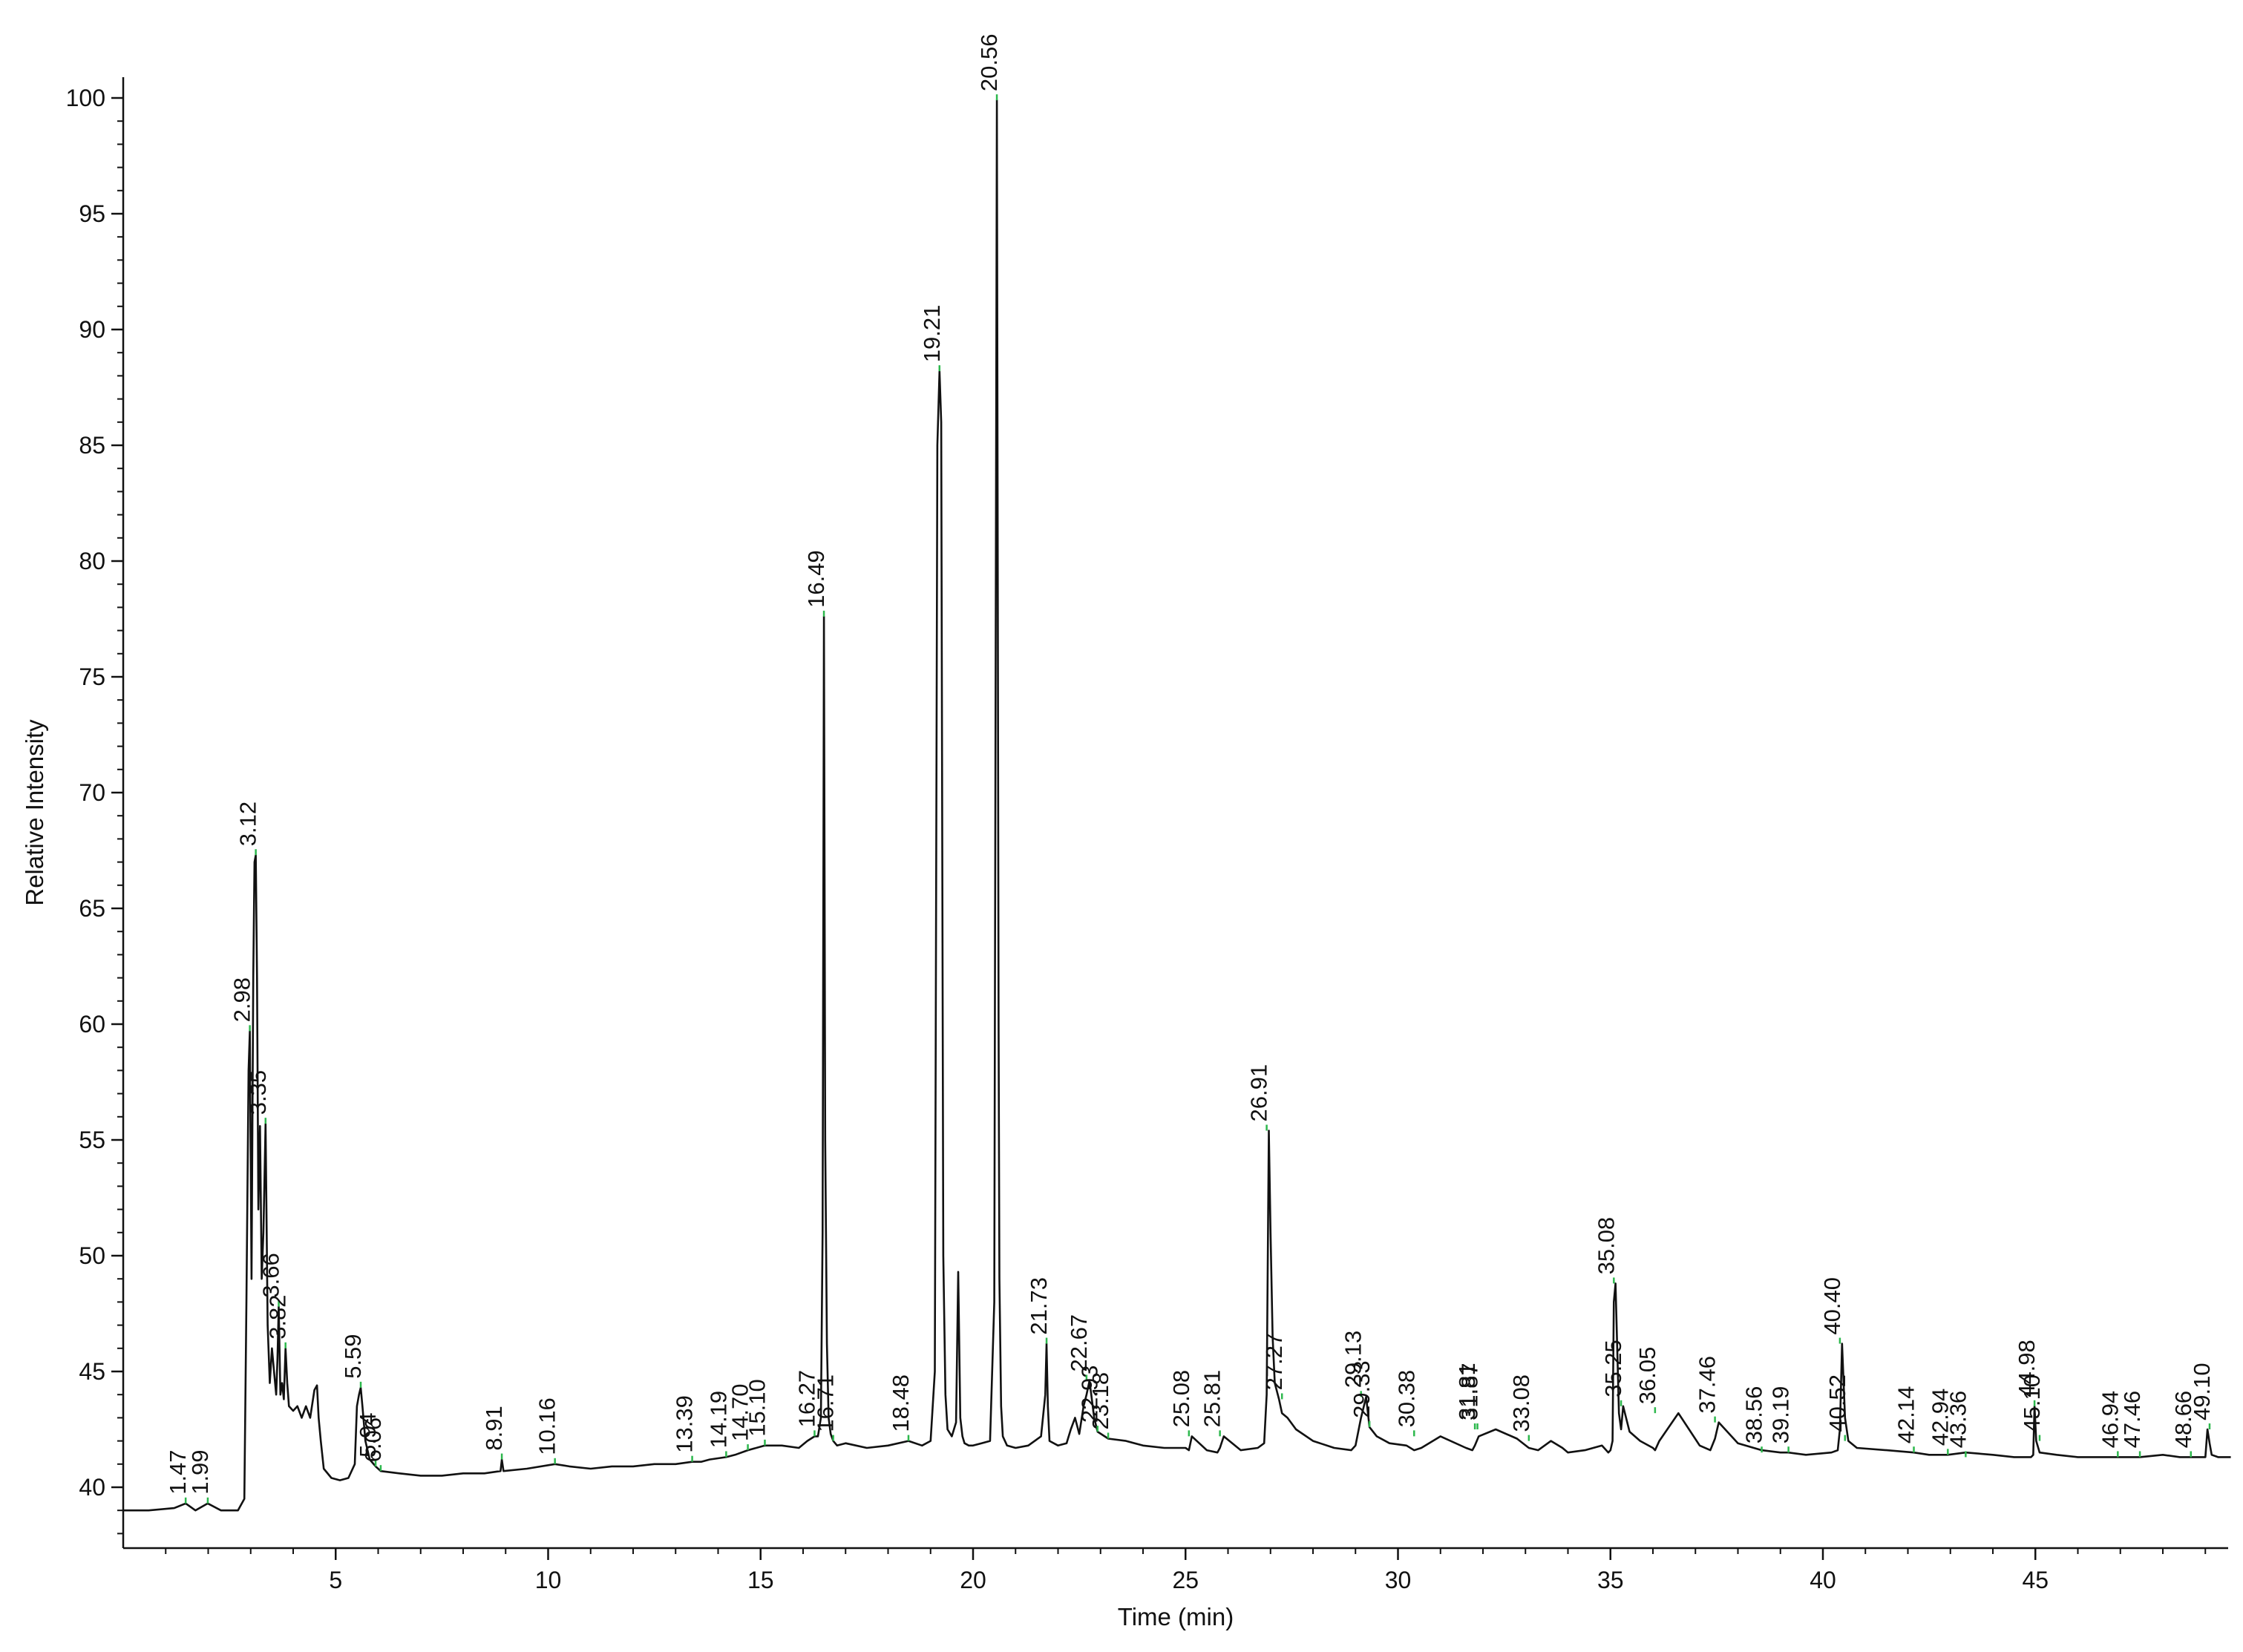 This screenshot has height=1652, width=2243. Describe the element at coordinates (1470, 1391) in the screenshot. I see `peak-label: 31.87` at that location.